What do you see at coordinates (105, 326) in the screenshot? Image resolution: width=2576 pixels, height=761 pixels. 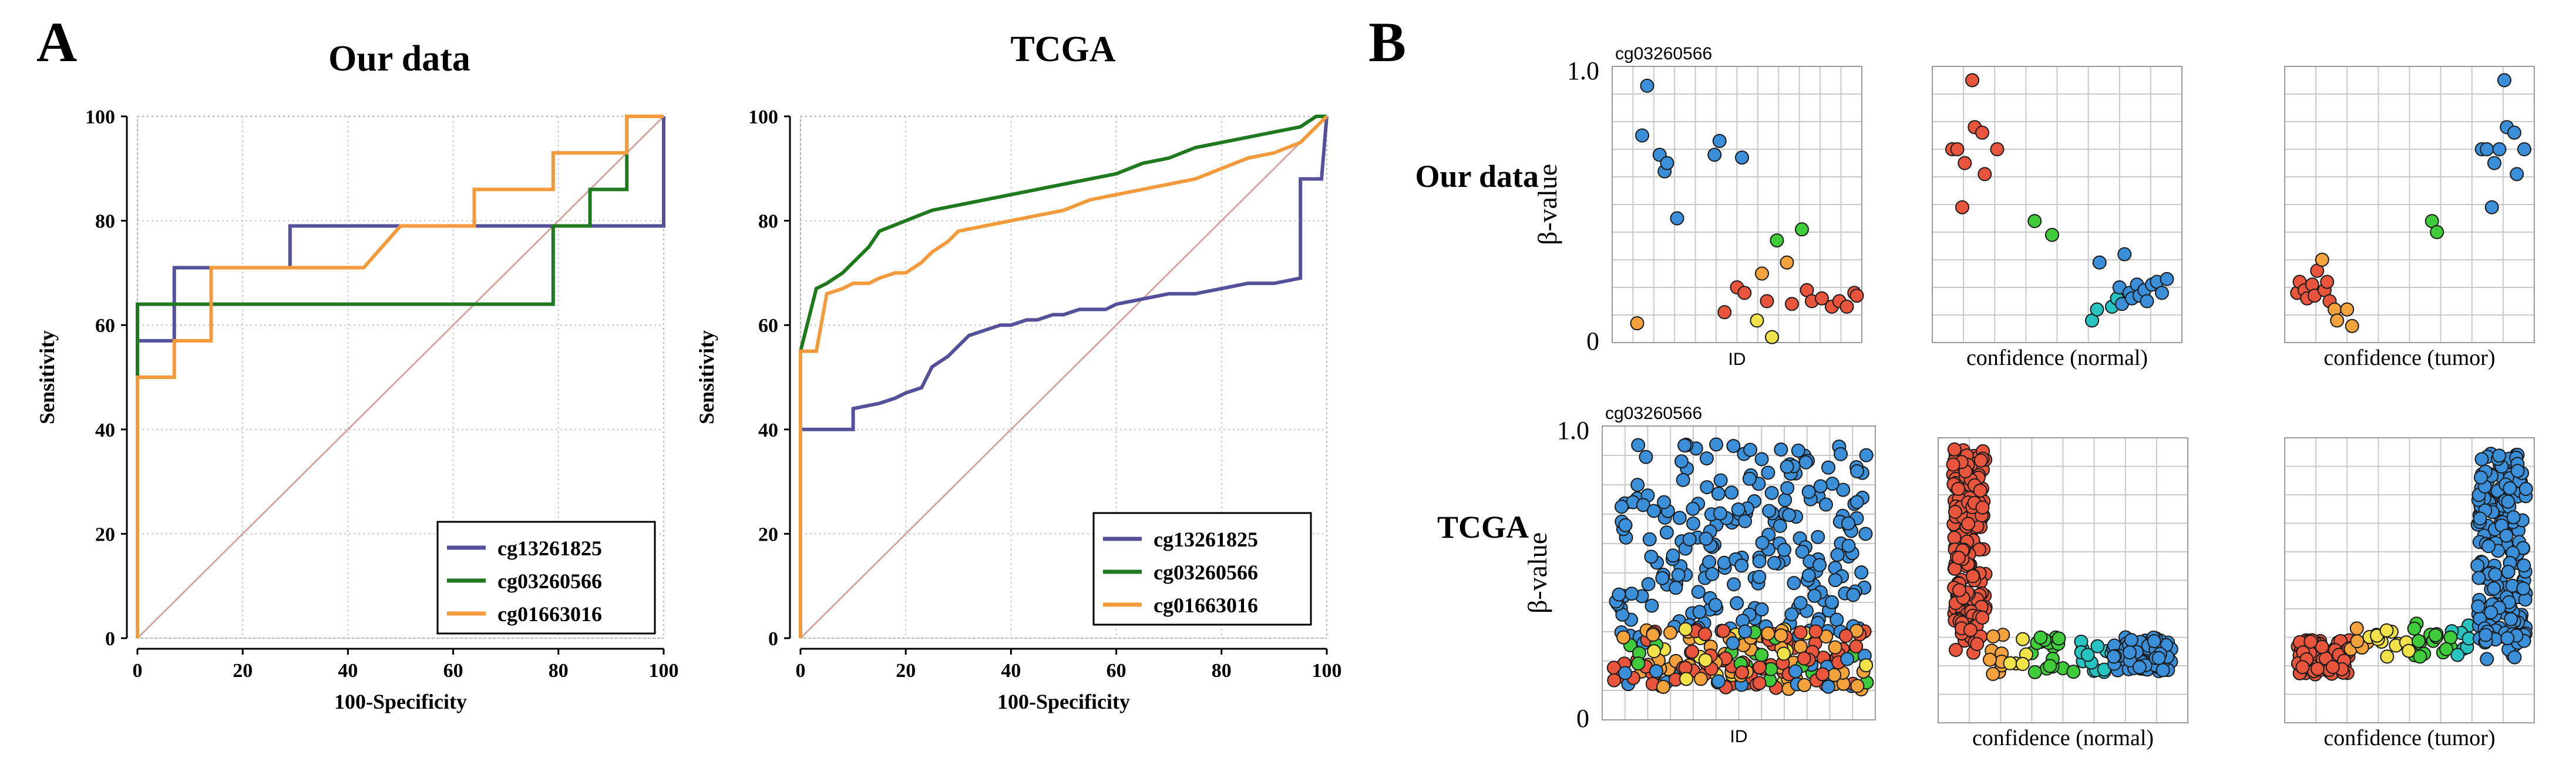 I see `y-tick-label: 60` at bounding box center [105, 326].